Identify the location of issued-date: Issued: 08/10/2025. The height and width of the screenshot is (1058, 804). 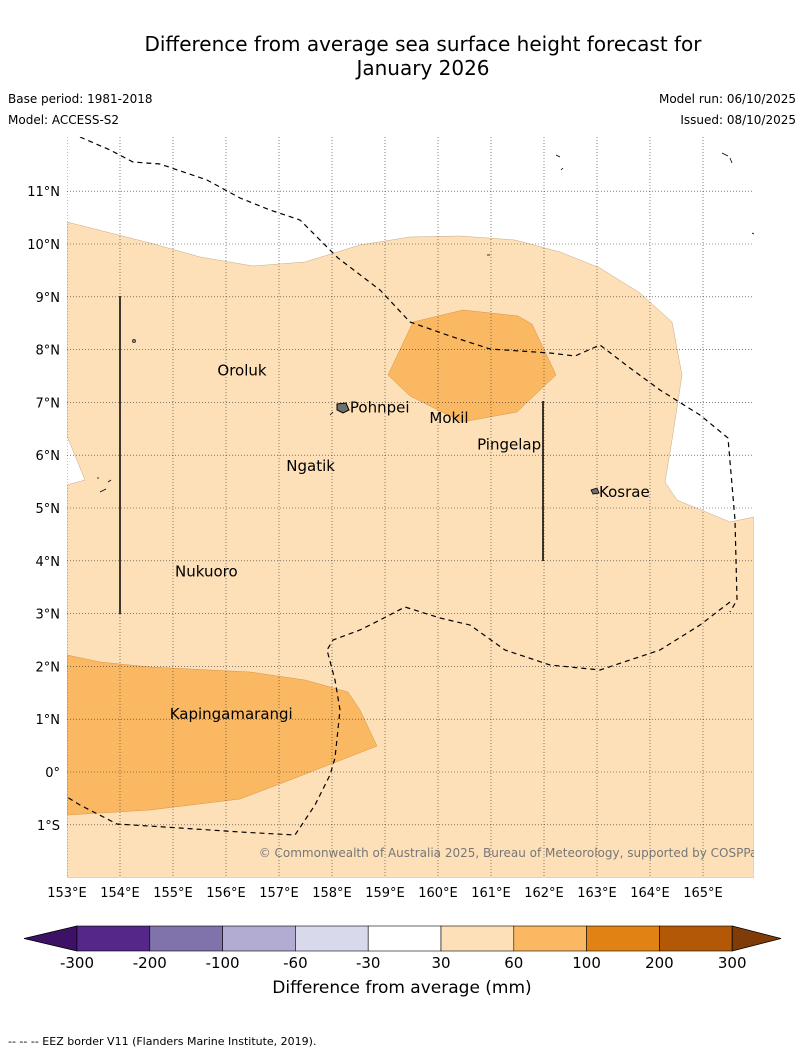
(738, 120).